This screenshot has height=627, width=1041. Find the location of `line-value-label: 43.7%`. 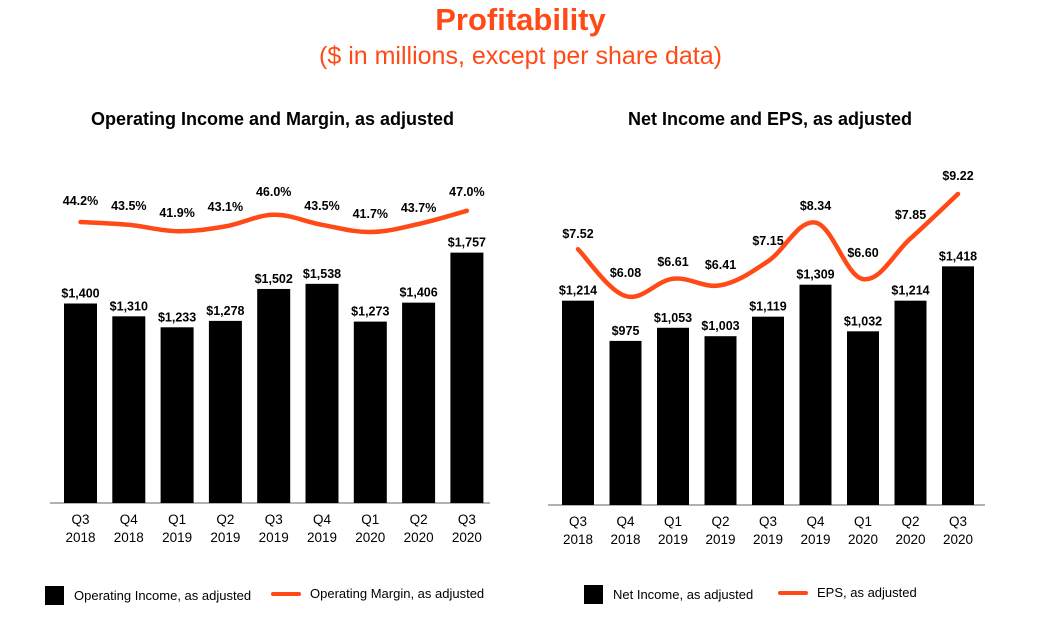

line-value-label: 43.7% is located at coordinates (418, 208).